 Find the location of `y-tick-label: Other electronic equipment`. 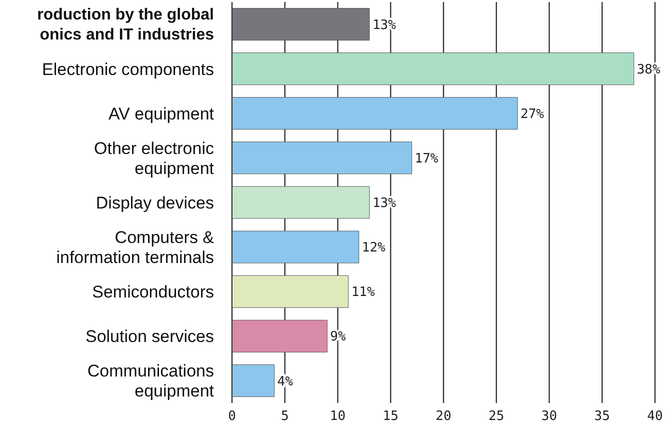

y-tick-label: Other electronic equipment is located at coordinates (154, 158).